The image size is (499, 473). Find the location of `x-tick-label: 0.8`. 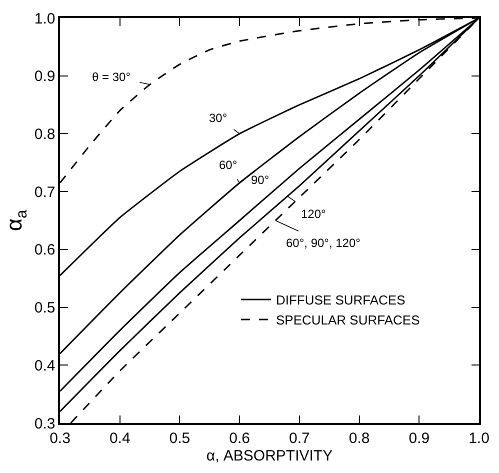

x-tick-label: 0.8 is located at coordinates (359, 438).